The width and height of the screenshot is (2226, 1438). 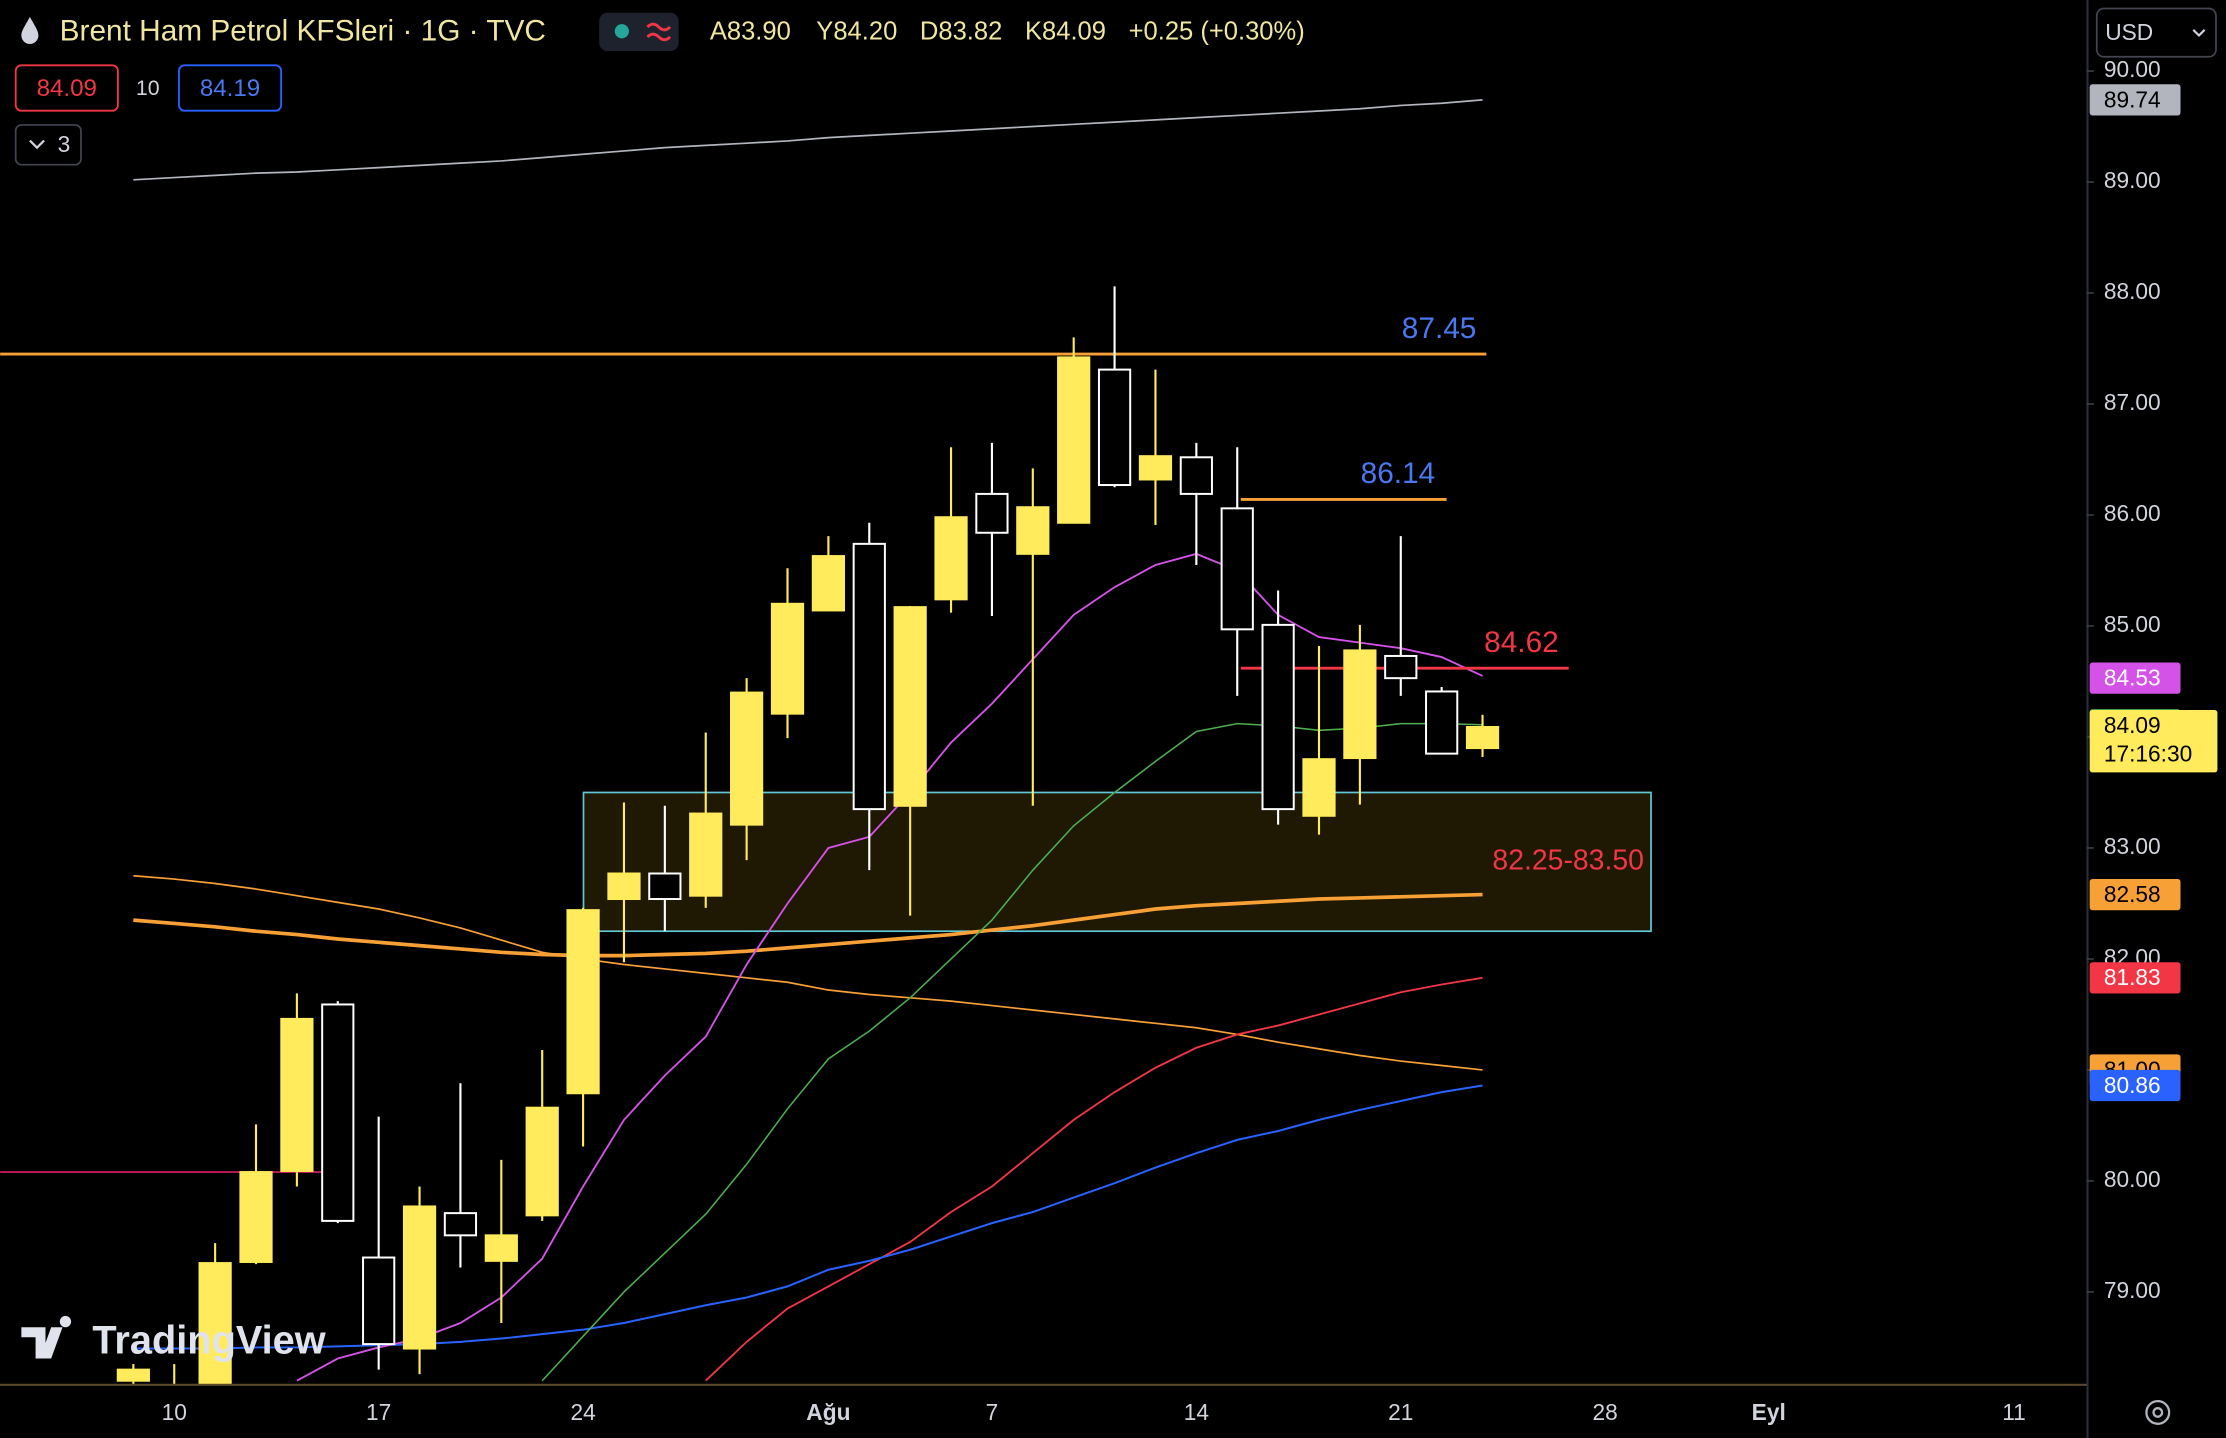 I want to click on ohlc-low: D83.82, so click(x=961, y=31).